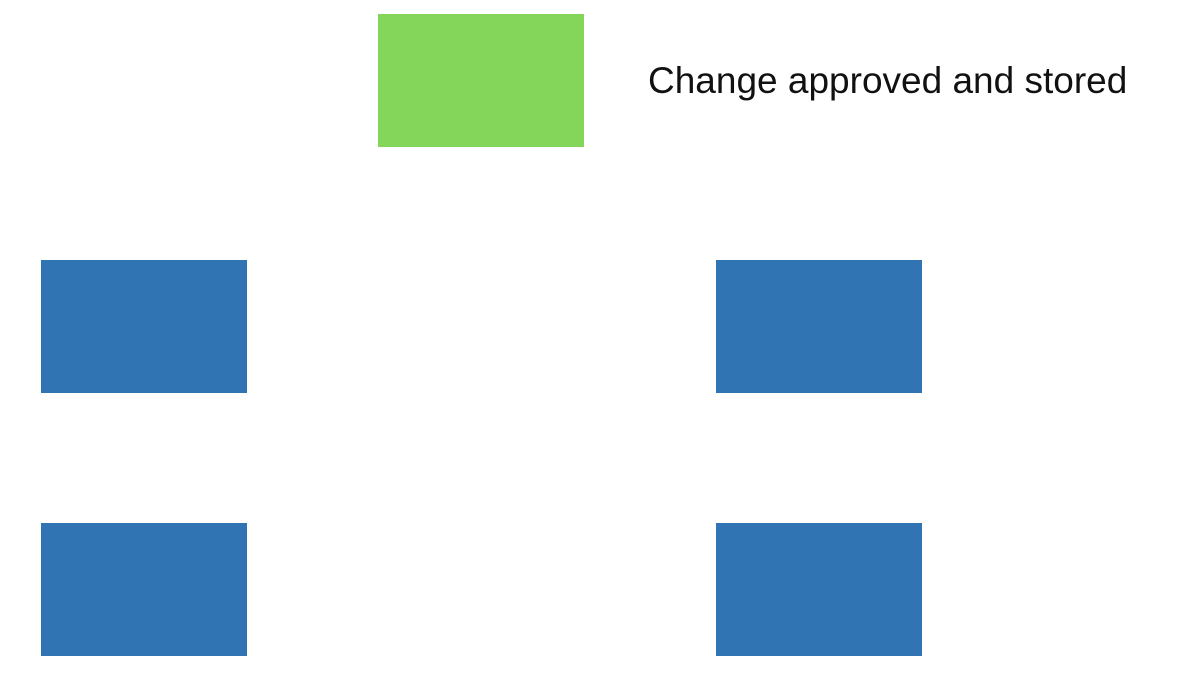 The height and width of the screenshot is (692, 1182). Describe the element at coordinates (819, 589) in the screenshot. I see `node-box-right-bottom` at that location.